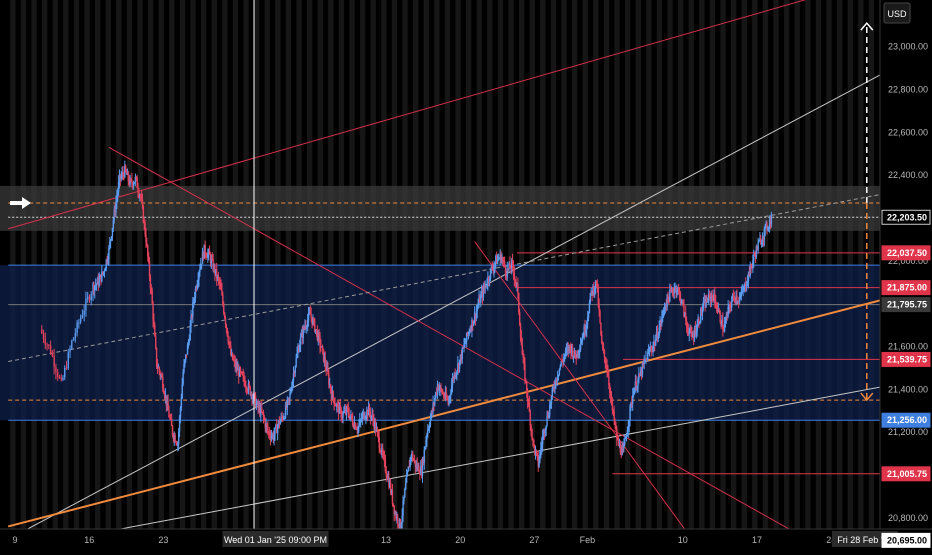  I want to click on crosshair-date-label: Wed 01 Jan '25 09:00 PM, so click(275, 540).